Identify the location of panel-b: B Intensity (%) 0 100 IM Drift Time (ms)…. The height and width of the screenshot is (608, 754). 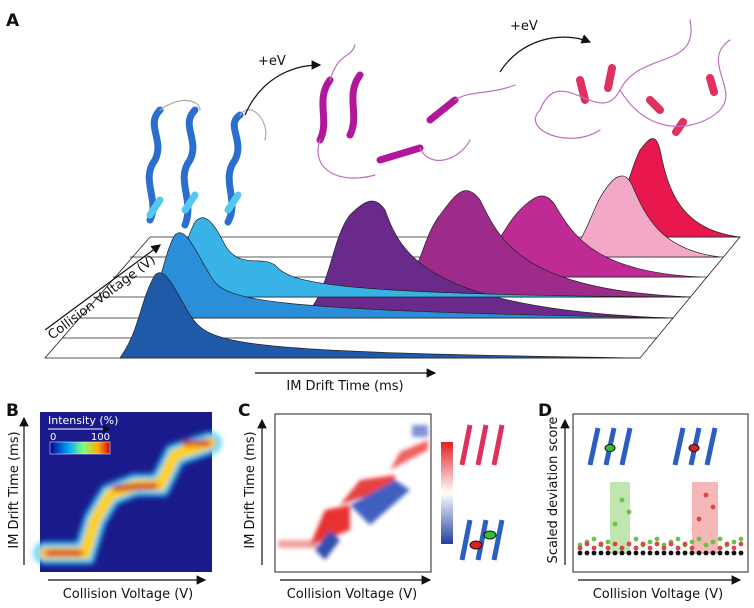
(113, 501).